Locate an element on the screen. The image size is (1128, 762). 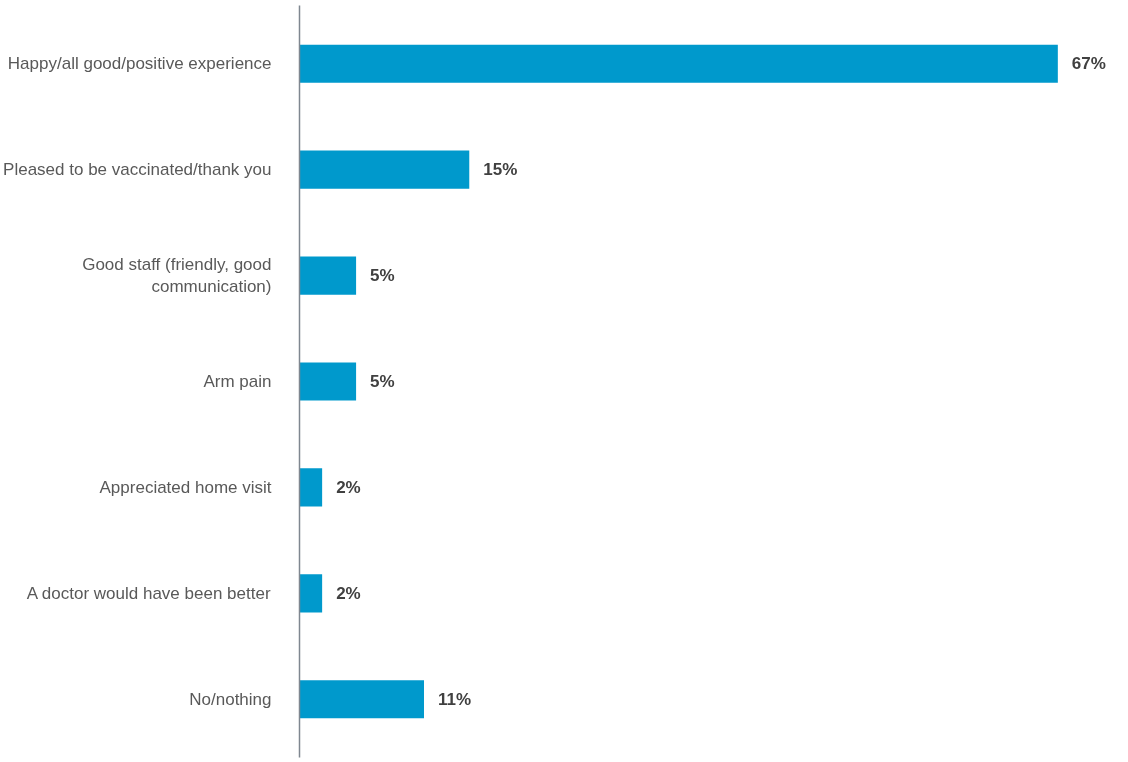
y-tick-label: A doctor would have been better is located at coordinates (148, 593).